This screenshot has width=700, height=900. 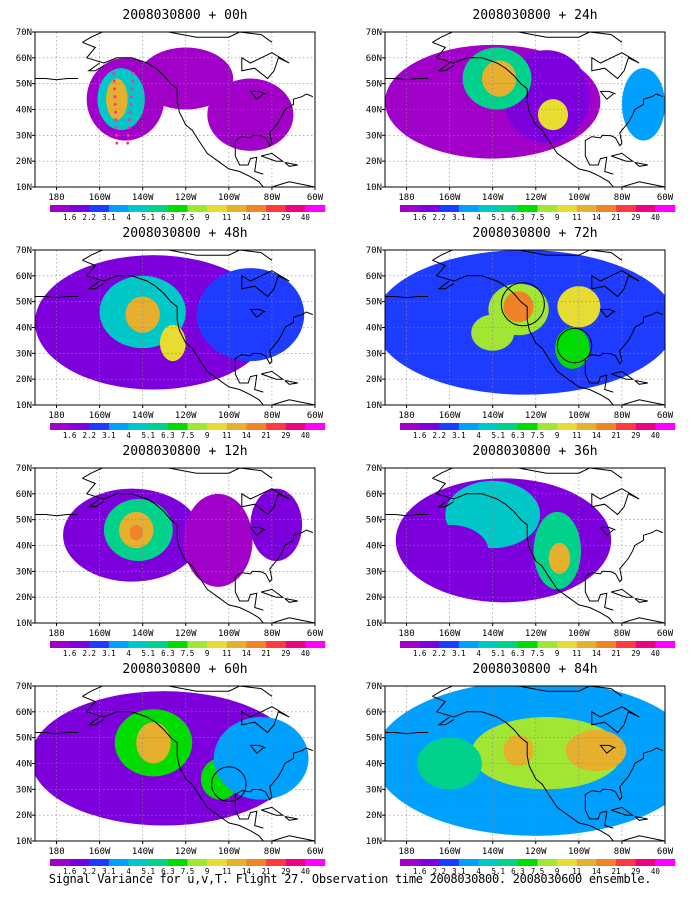 I want to click on panel-title: 2008030800 + 72h, so click(x=535, y=233).